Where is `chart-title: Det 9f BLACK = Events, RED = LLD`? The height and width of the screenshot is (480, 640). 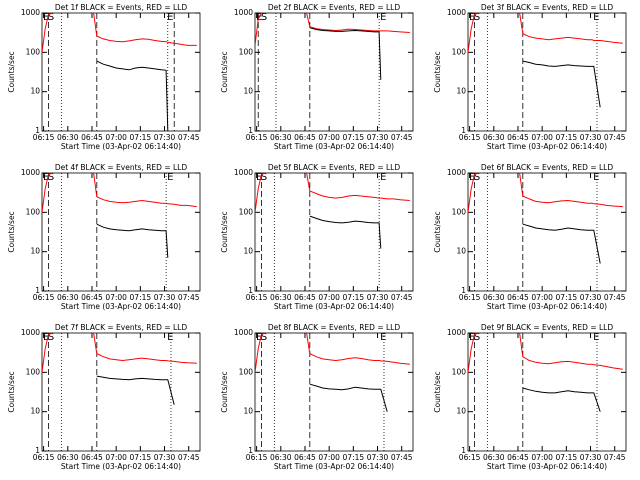
chart-title: Det 9f BLACK = Events, RED = LLD is located at coordinates (547, 327).